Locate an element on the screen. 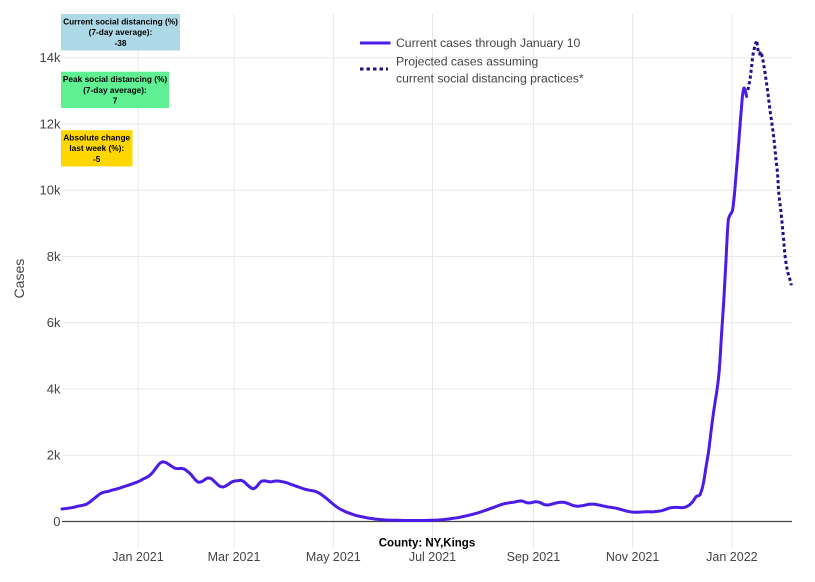  svg-text: Current social distancing (%) is located at coordinates (120, 21).